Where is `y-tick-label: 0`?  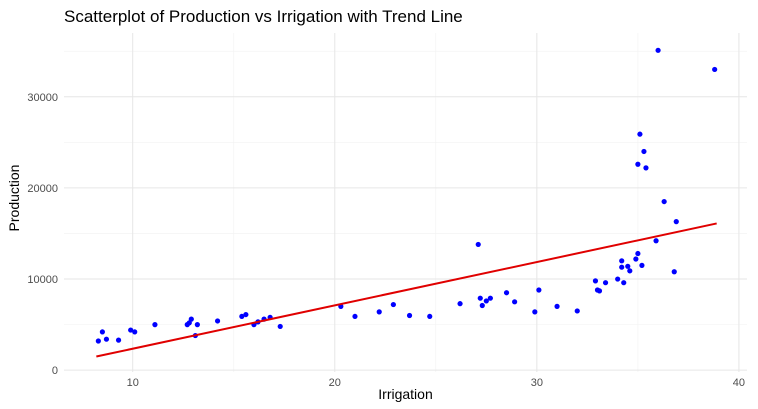
y-tick-label: 0 is located at coordinates (55, 371).